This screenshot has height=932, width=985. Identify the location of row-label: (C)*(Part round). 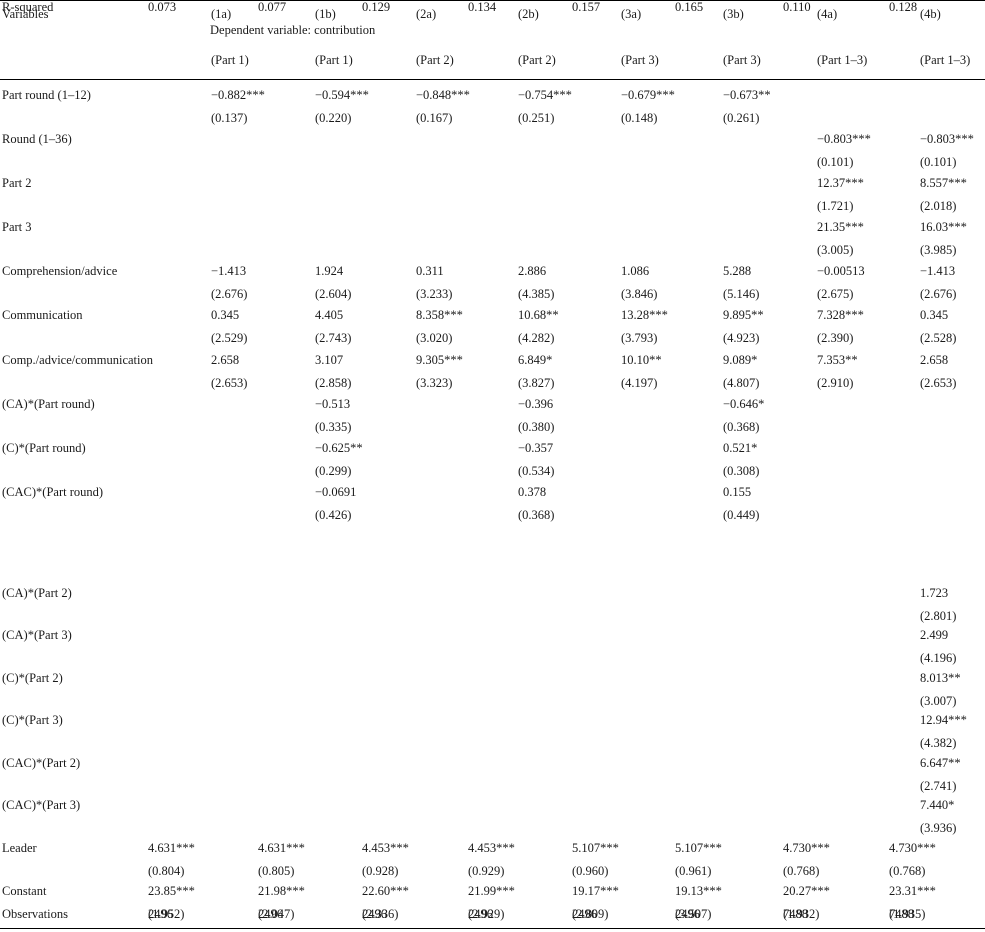
(44, 448).